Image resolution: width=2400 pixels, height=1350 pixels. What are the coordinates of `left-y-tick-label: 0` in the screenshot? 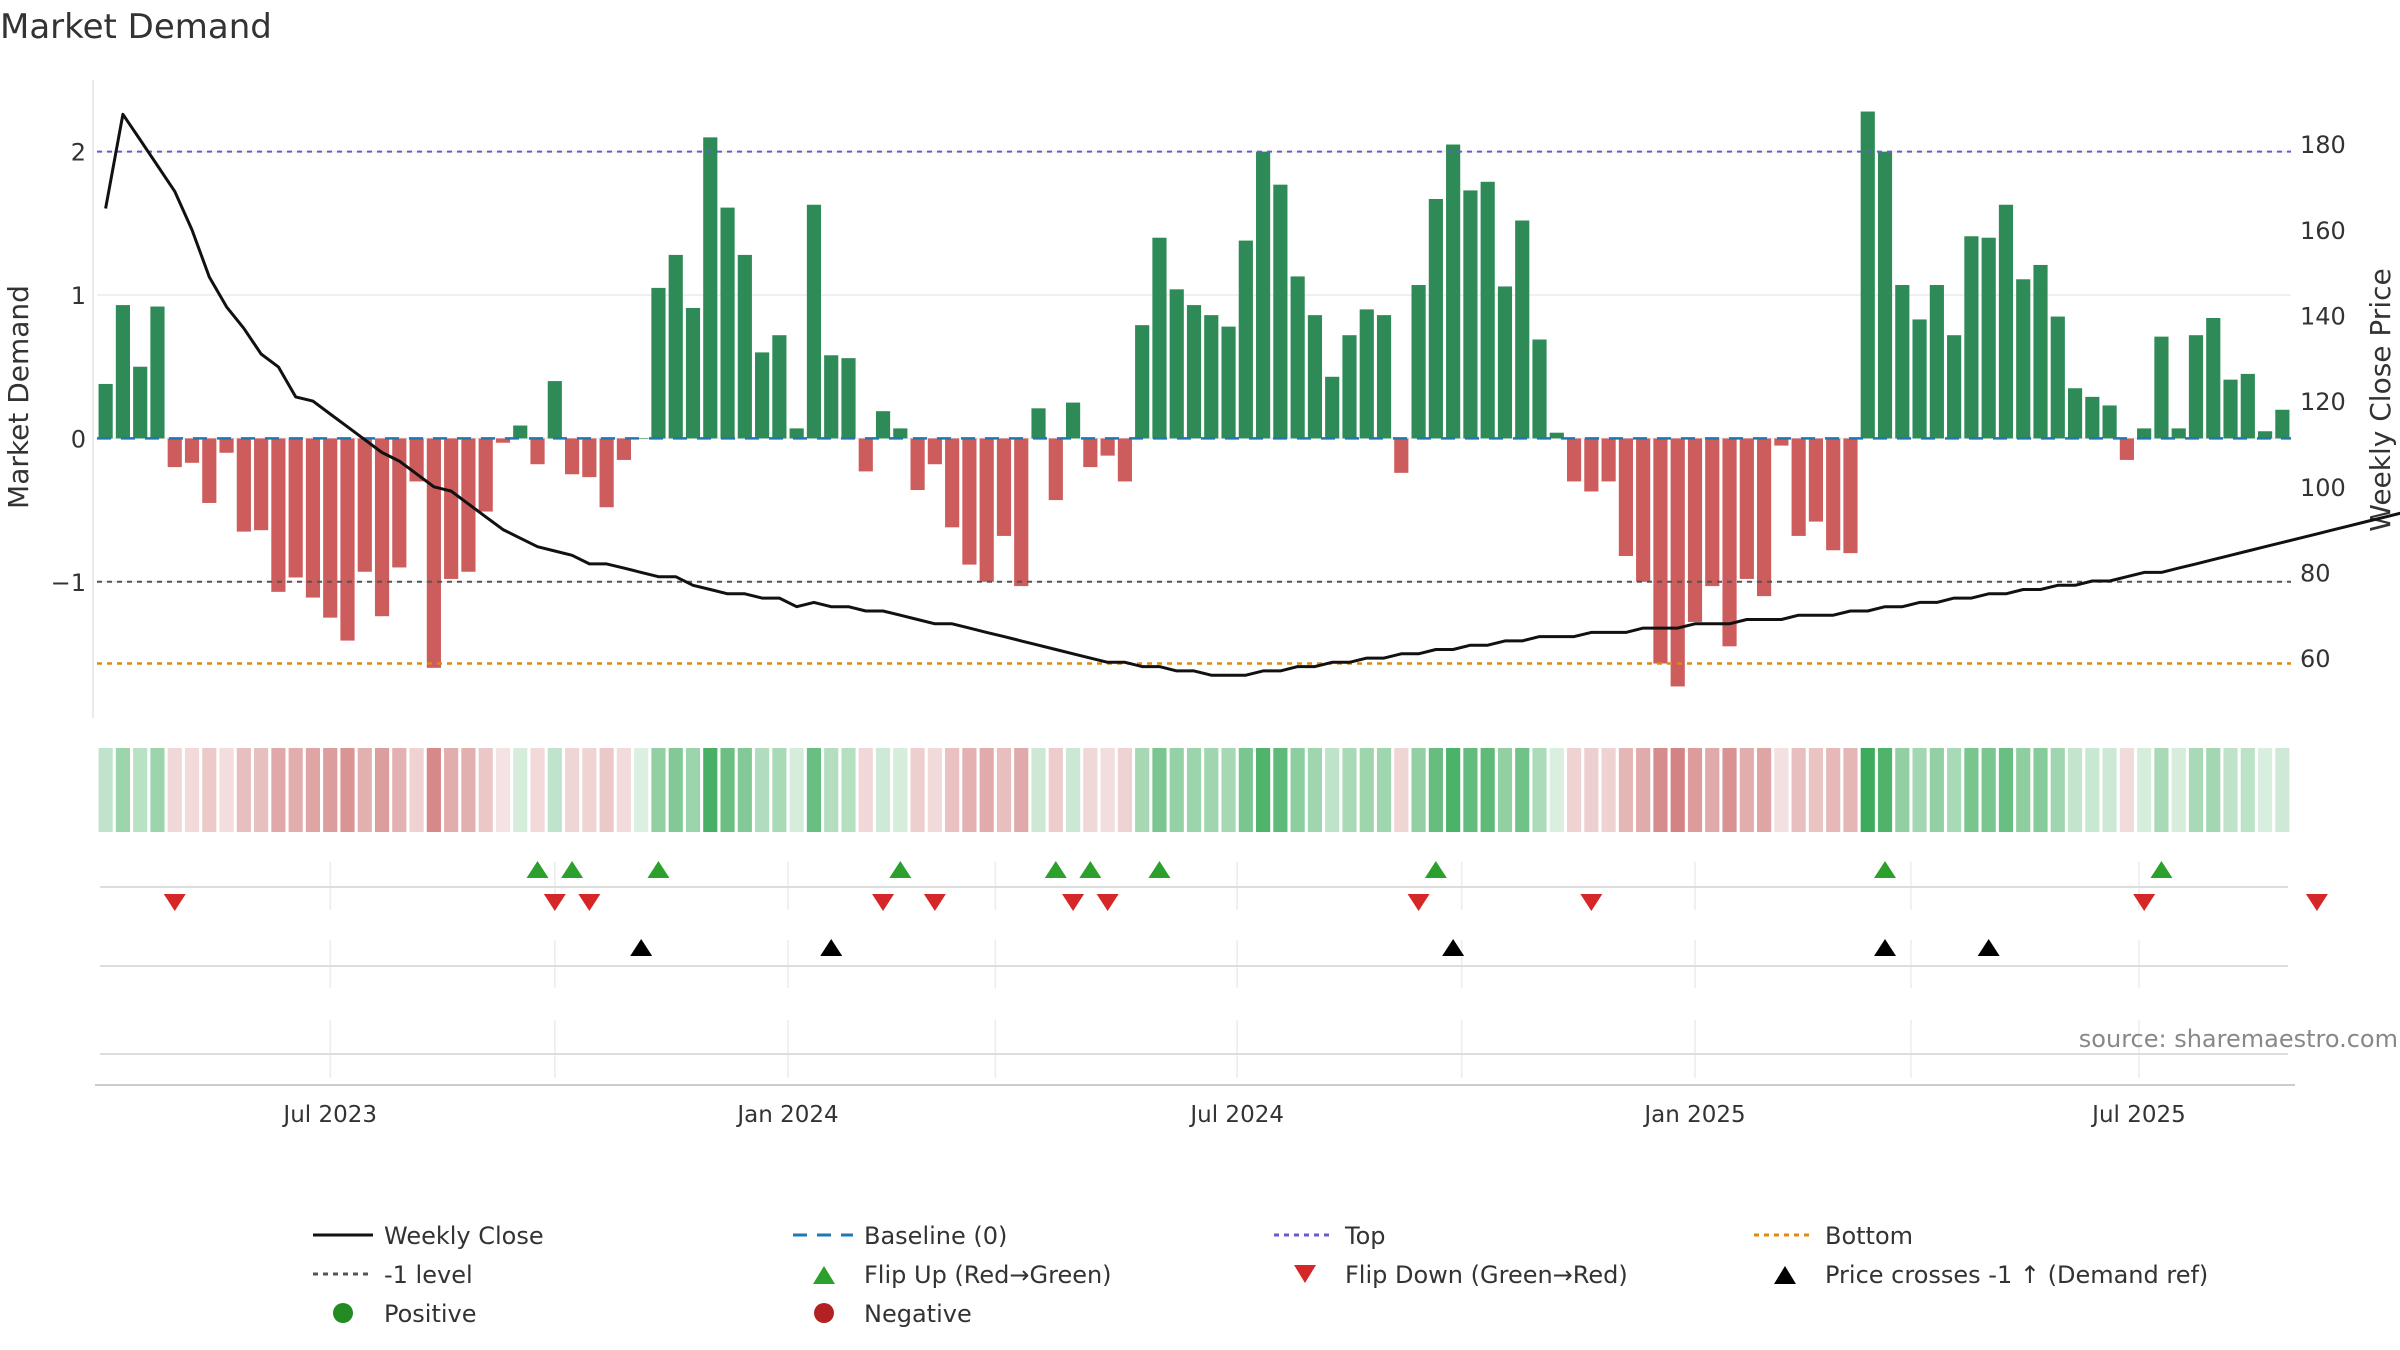 It's located at (78, 439).